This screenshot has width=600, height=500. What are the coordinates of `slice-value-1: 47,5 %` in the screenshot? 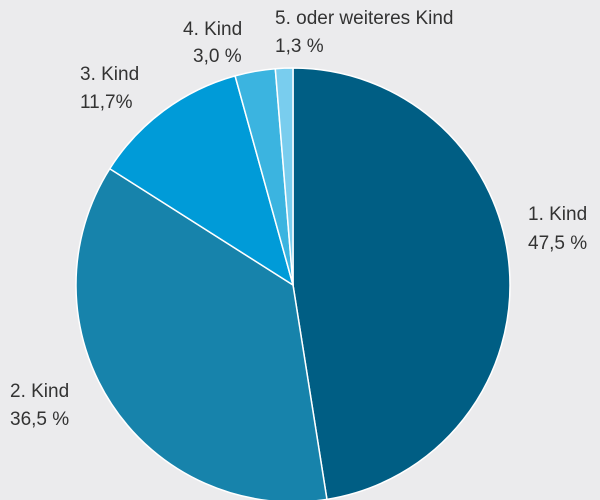 It's located at (557, 243).